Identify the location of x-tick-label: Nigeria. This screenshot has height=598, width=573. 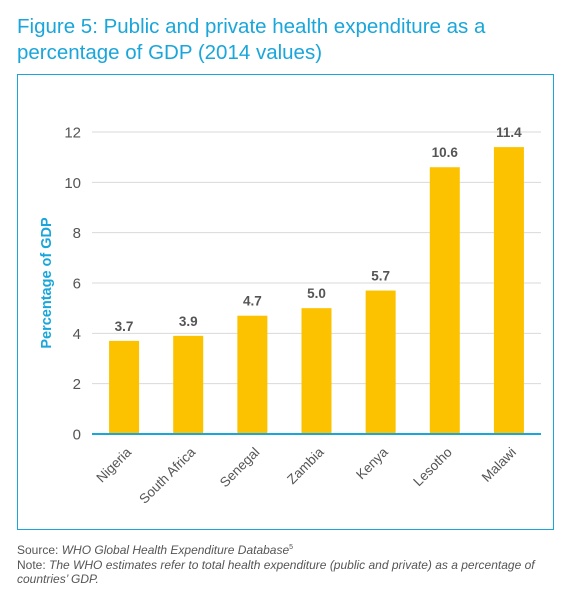
(113, 464).